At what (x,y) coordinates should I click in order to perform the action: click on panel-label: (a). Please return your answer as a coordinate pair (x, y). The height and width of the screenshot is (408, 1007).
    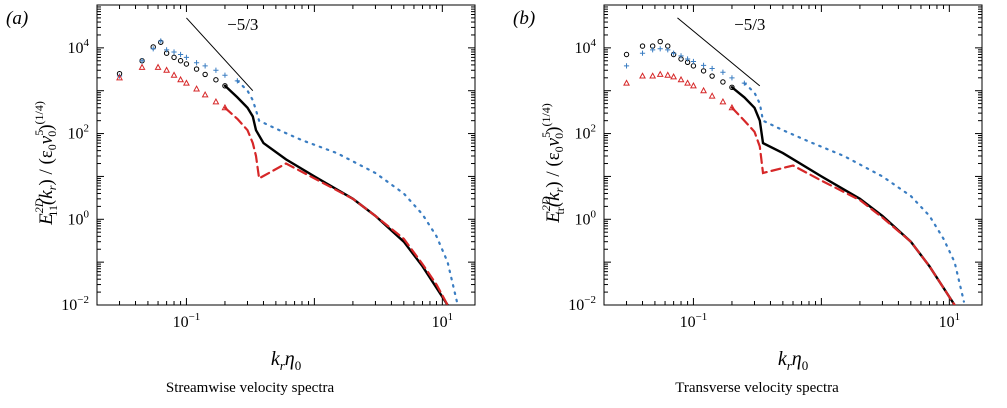
    Looking at the image, I should click on (17, 18).